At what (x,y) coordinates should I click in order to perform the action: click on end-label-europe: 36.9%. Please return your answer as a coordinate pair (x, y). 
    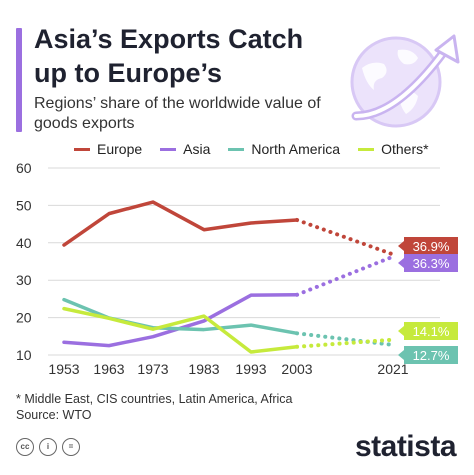
    Looking at the image, I should click on (428, 246).